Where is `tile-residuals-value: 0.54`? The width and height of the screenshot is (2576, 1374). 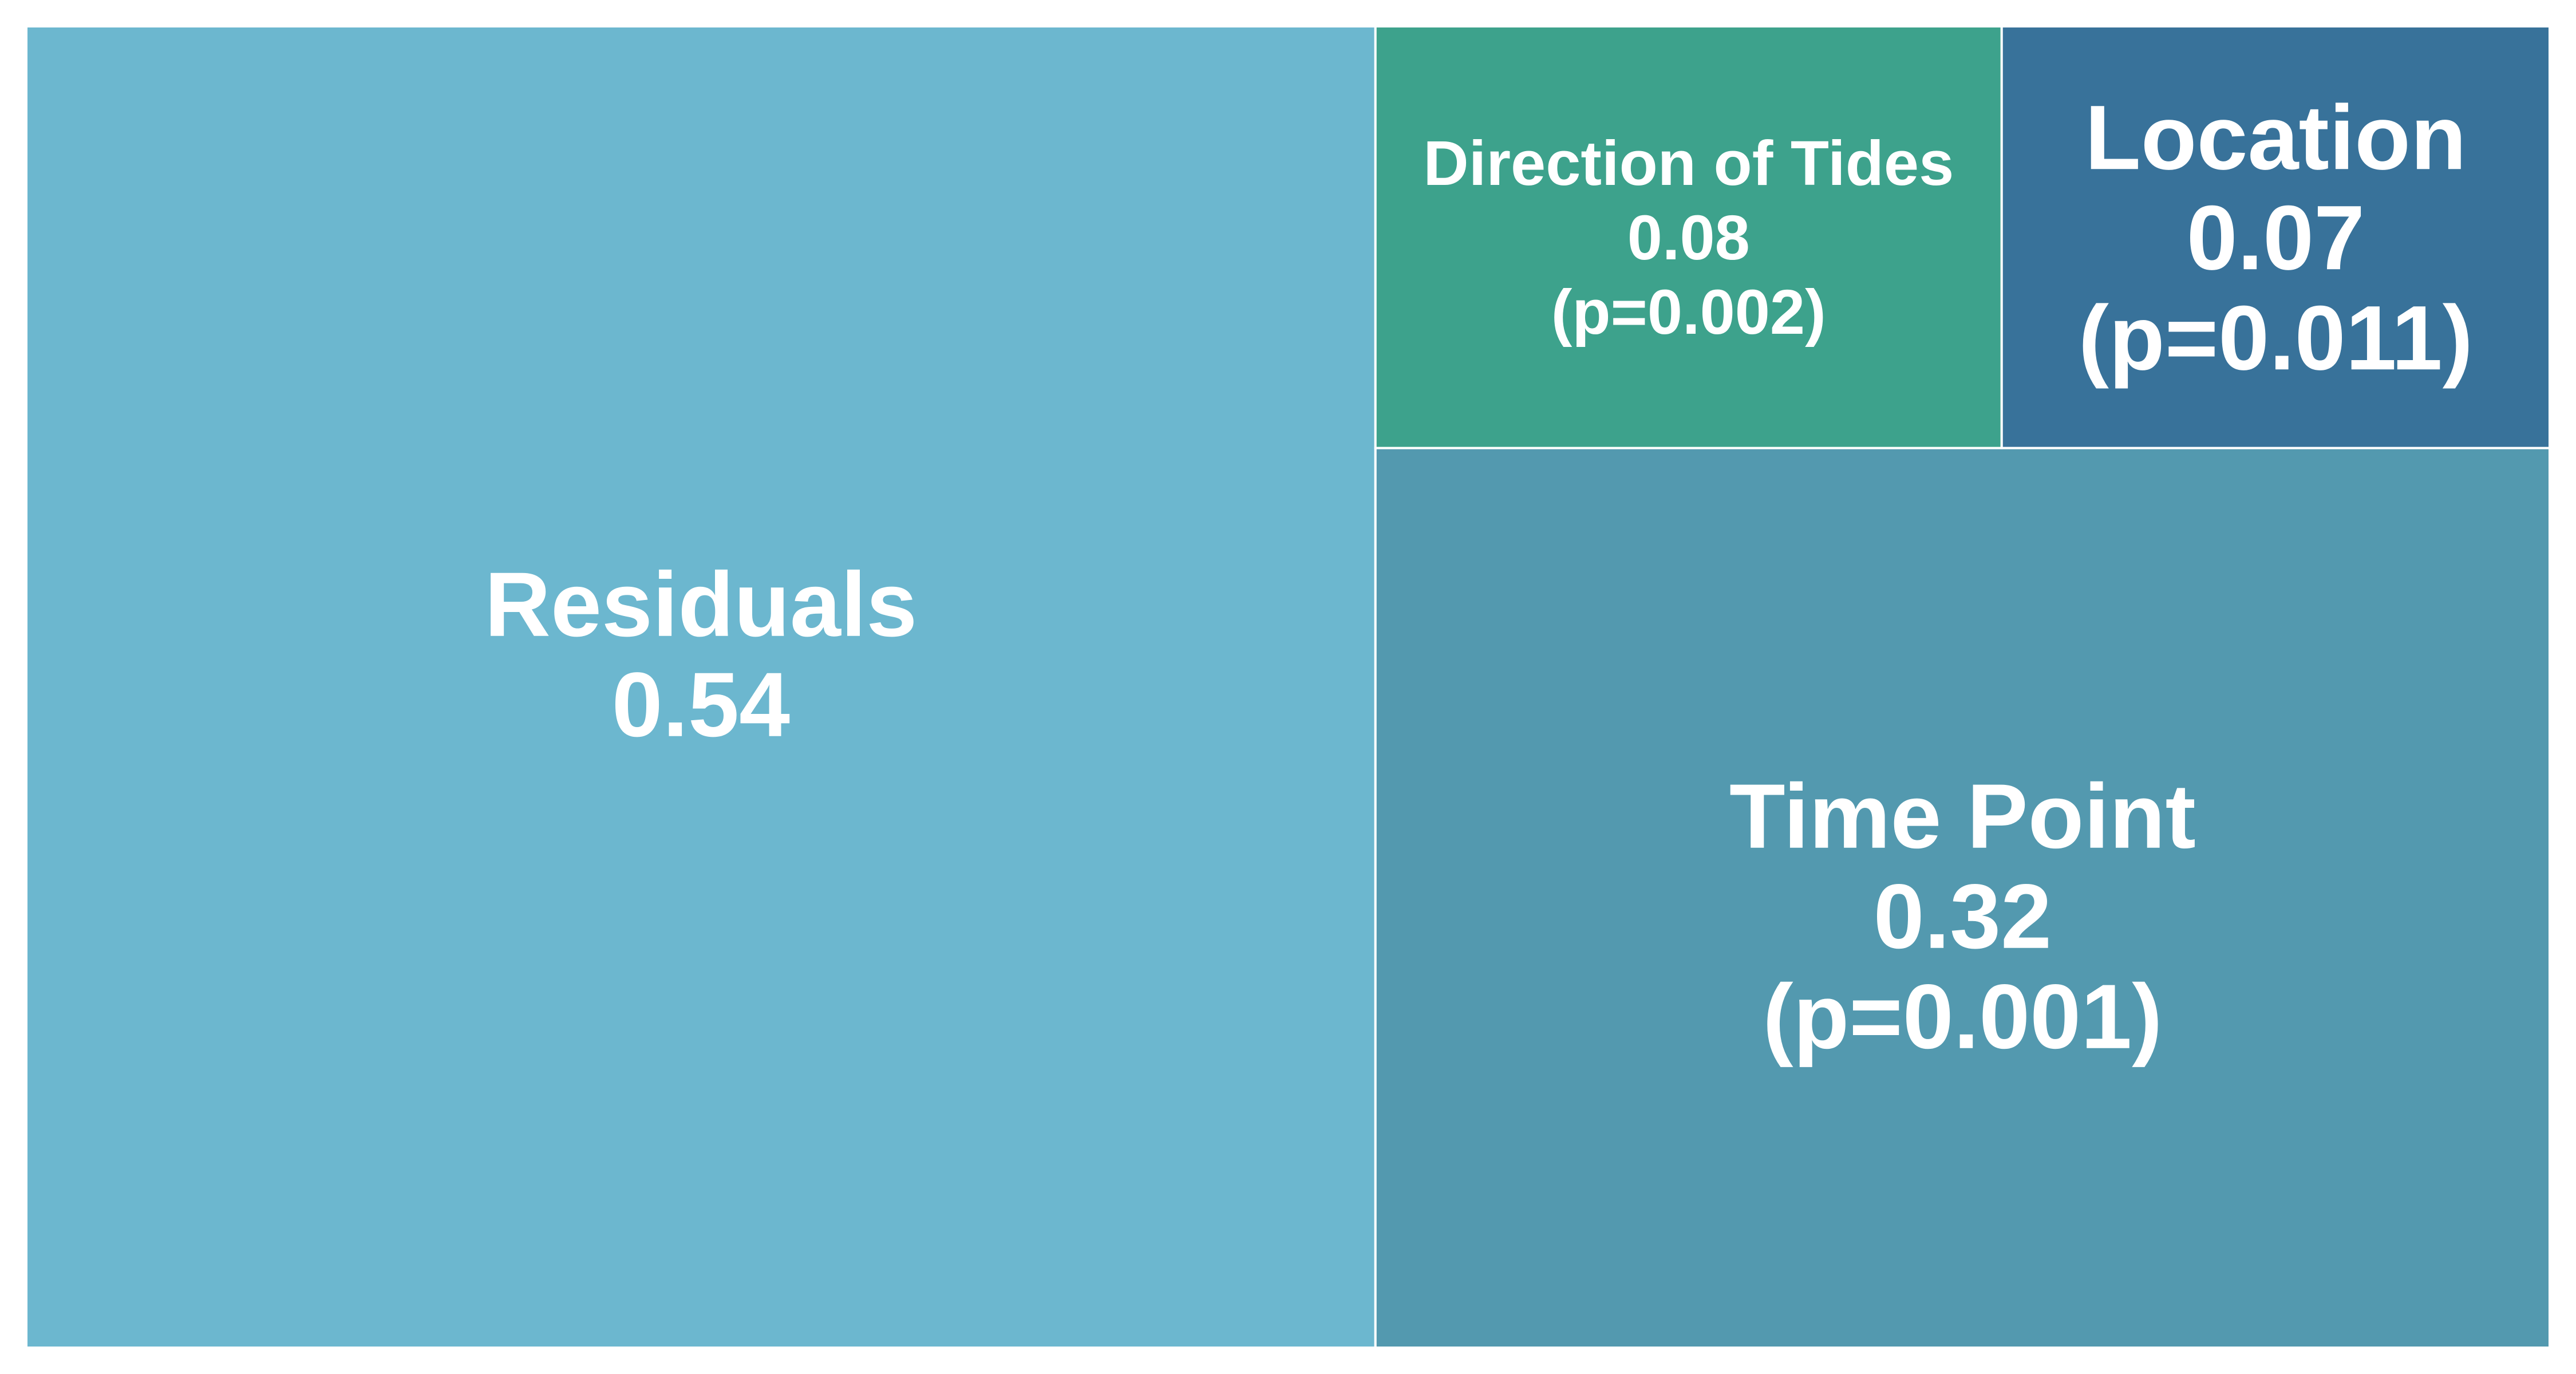
tile-residuals-value: 0.54 is located at coordinates (701, 704).